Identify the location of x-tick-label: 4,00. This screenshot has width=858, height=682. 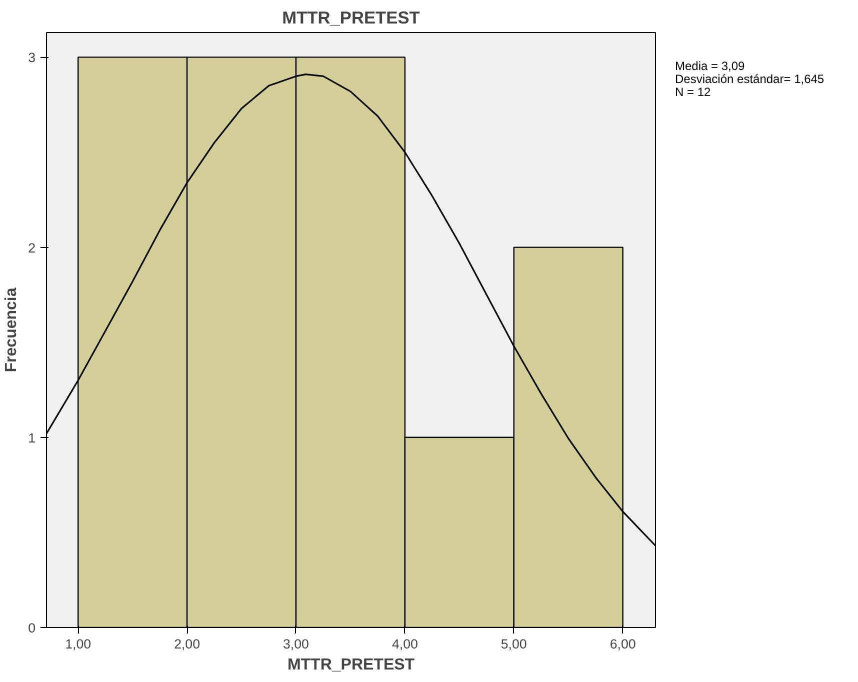
(405, 644).